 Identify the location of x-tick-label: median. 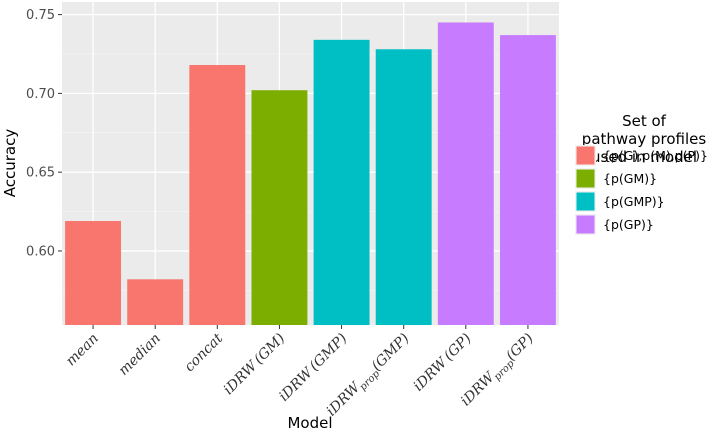
(140, 355).